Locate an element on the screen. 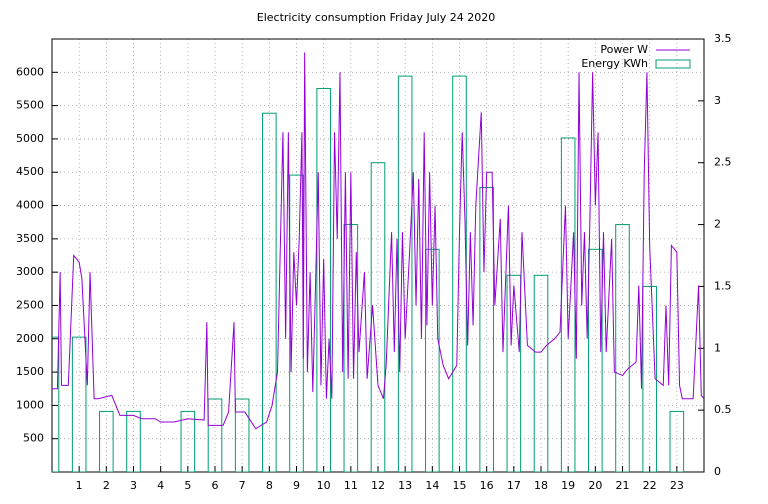  legend-label: Energy KWh is located at coordinates (614, 63).